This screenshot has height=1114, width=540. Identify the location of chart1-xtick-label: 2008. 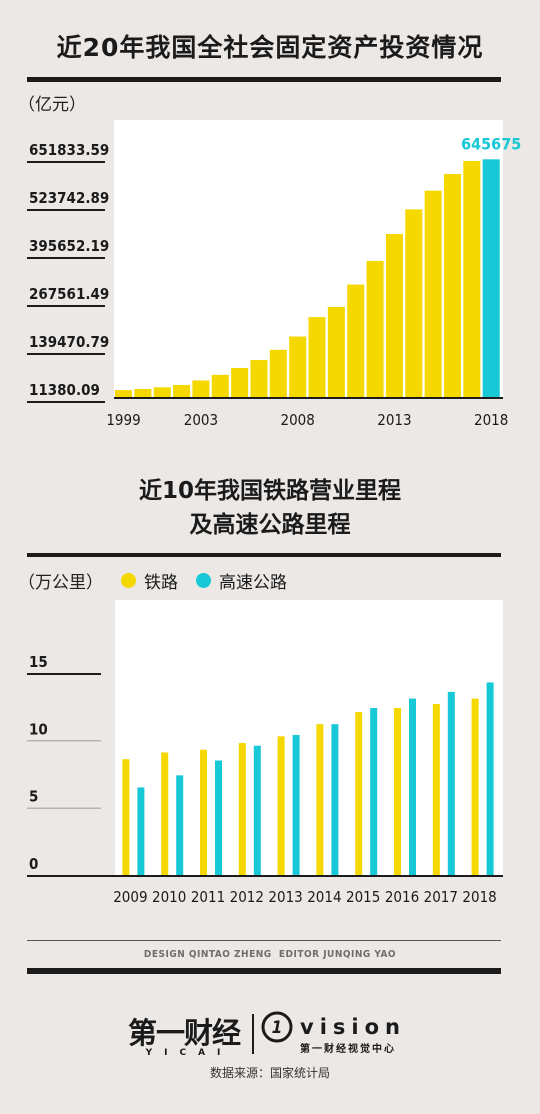
(298, 420).